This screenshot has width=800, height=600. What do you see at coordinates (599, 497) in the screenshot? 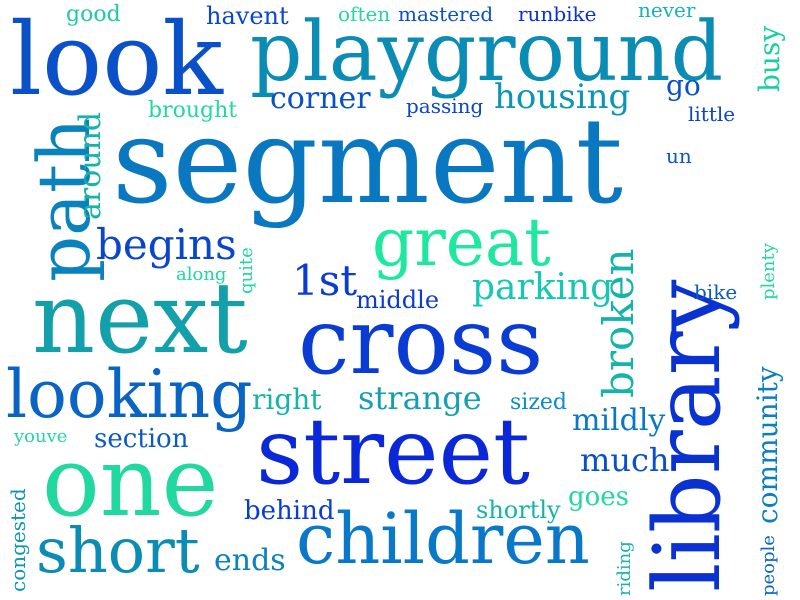
I see `word: goes` at bounding box center [599, 497].